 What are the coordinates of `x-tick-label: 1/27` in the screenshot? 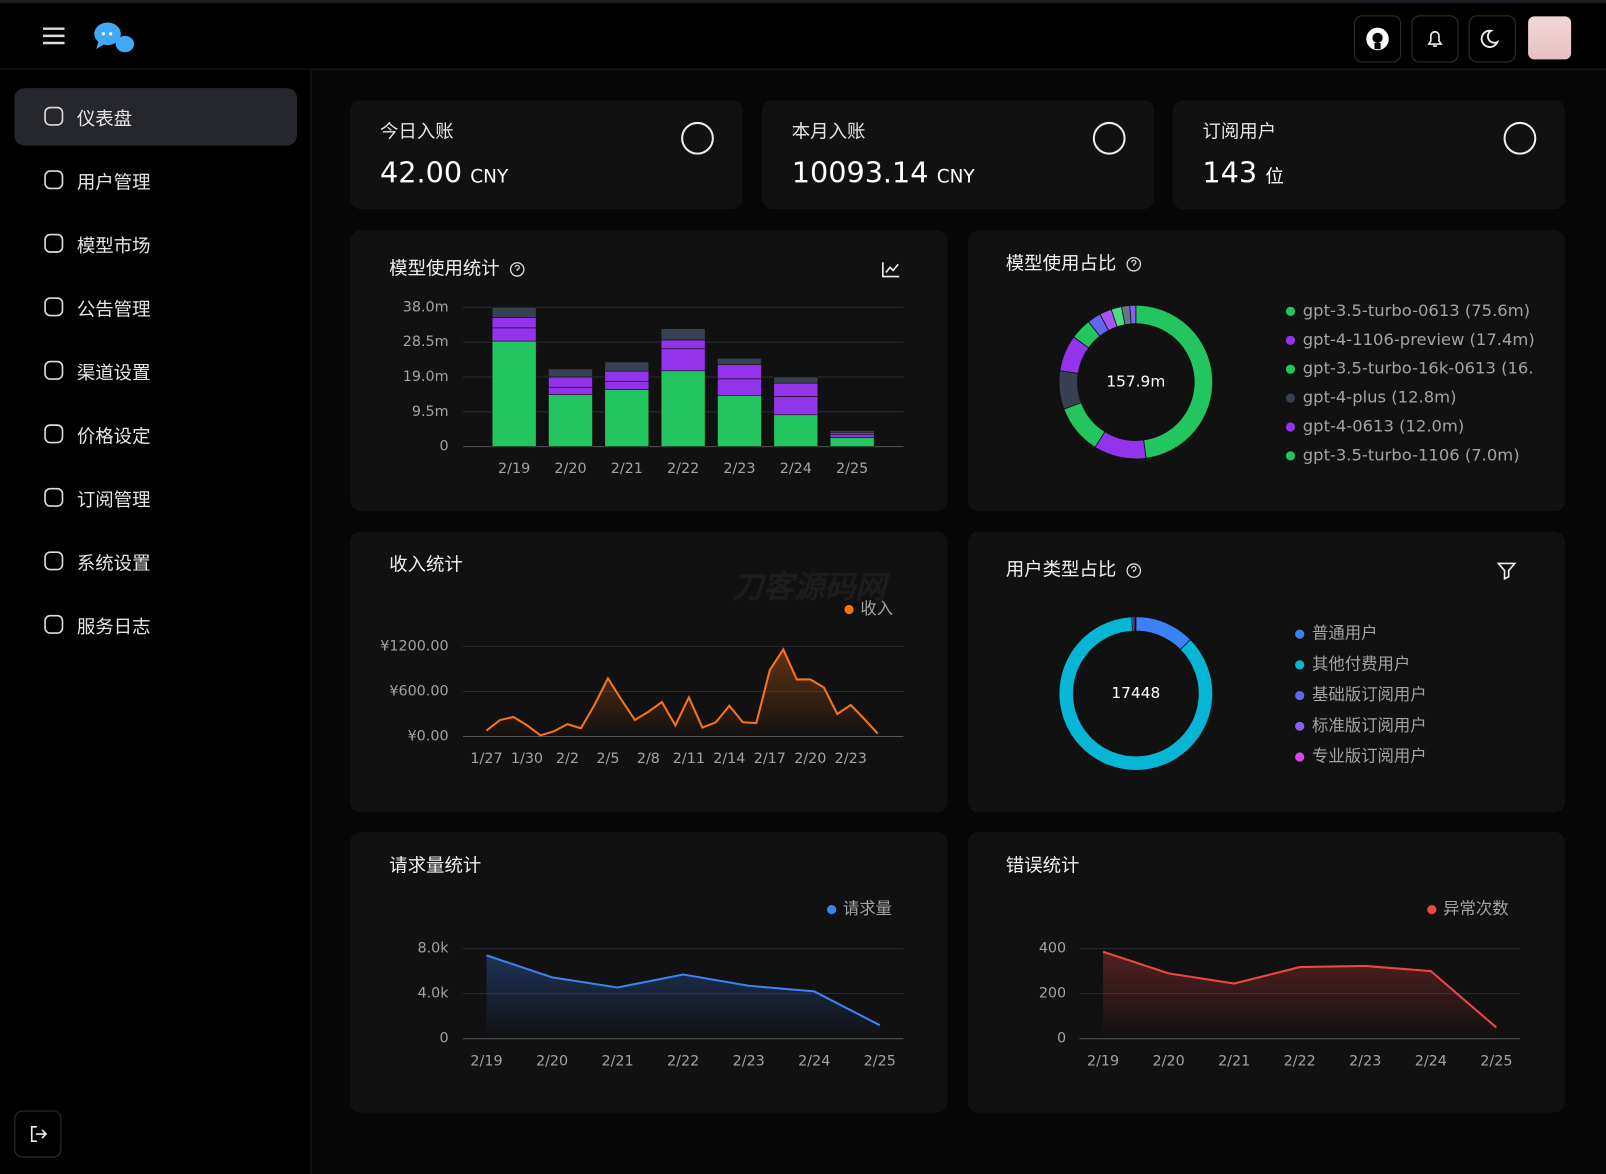 It's located at (486, 759).